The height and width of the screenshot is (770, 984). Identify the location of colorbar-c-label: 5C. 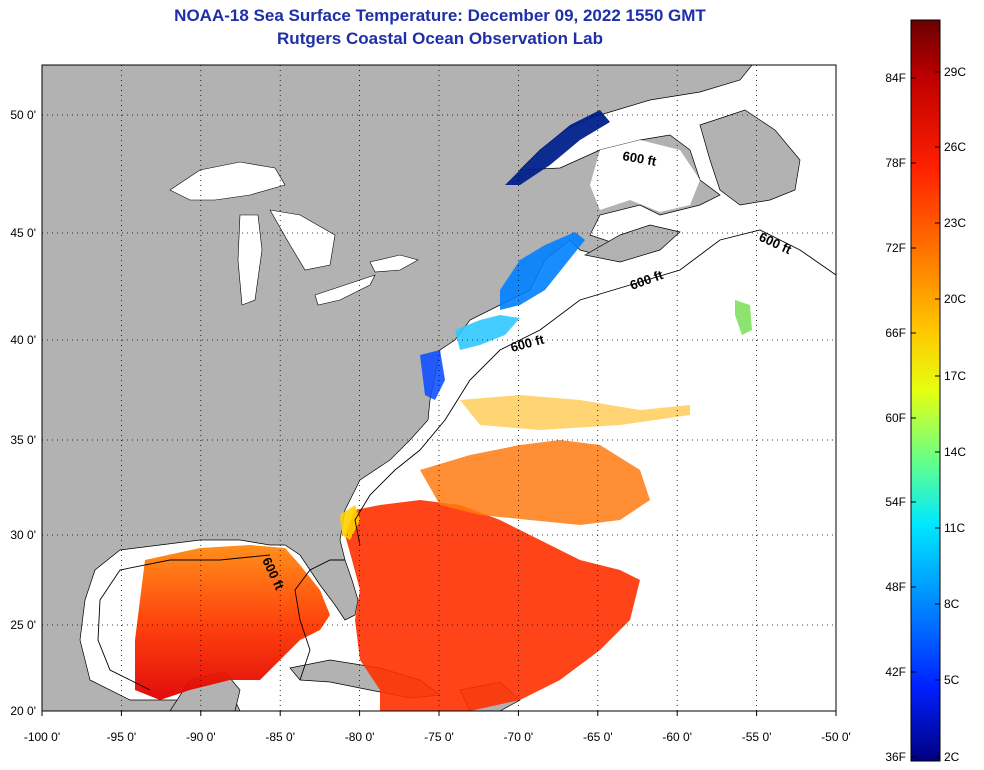
(952, 680).